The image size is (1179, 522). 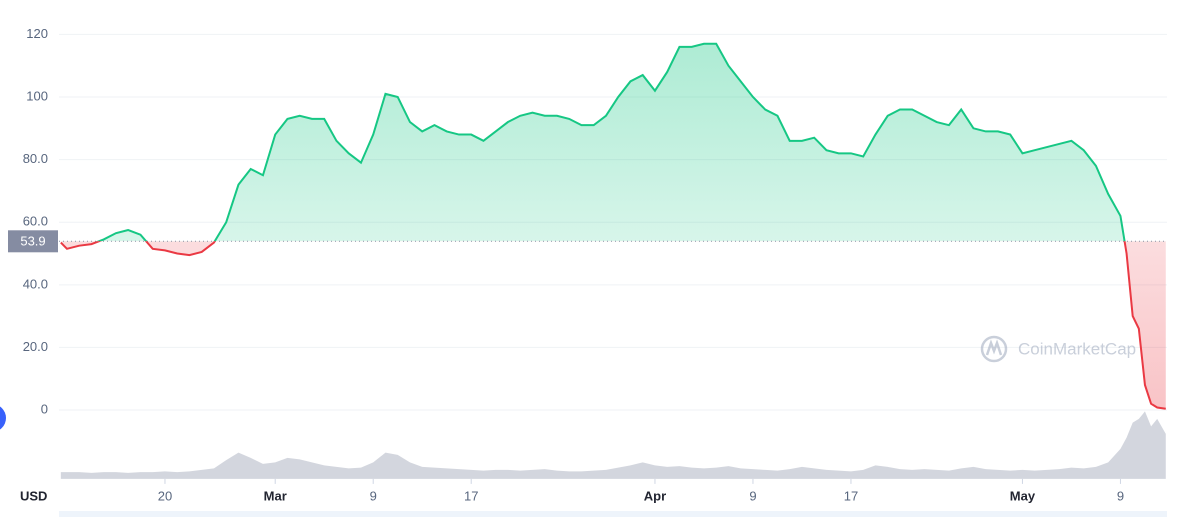 What do you see at coordinates (37, 95) in the screenshot?
I see `y-tick-label: 100` at bounding box center [37, 95].